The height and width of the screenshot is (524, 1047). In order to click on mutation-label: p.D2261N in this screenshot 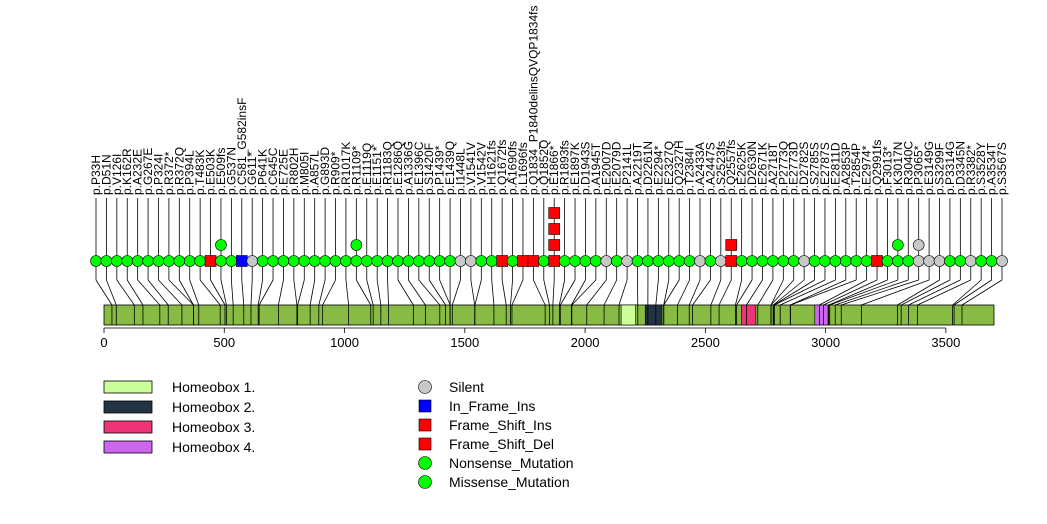, I will do `click(648, 168)`.